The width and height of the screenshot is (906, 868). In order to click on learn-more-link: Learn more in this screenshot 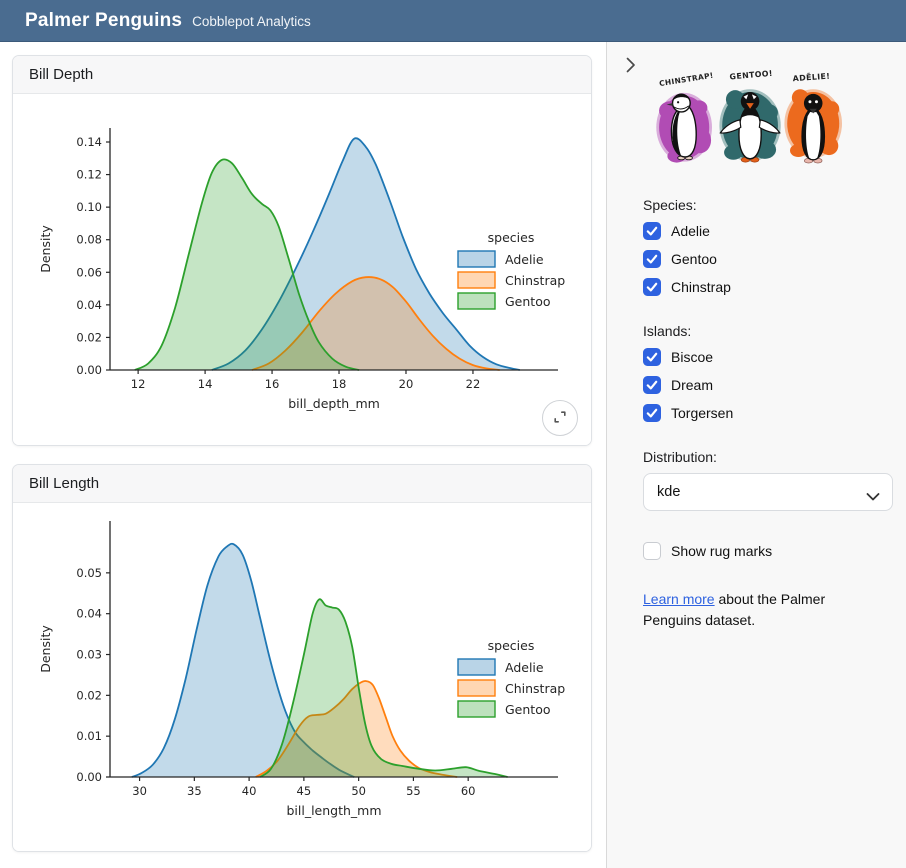, I will do `click(679, 599)`.